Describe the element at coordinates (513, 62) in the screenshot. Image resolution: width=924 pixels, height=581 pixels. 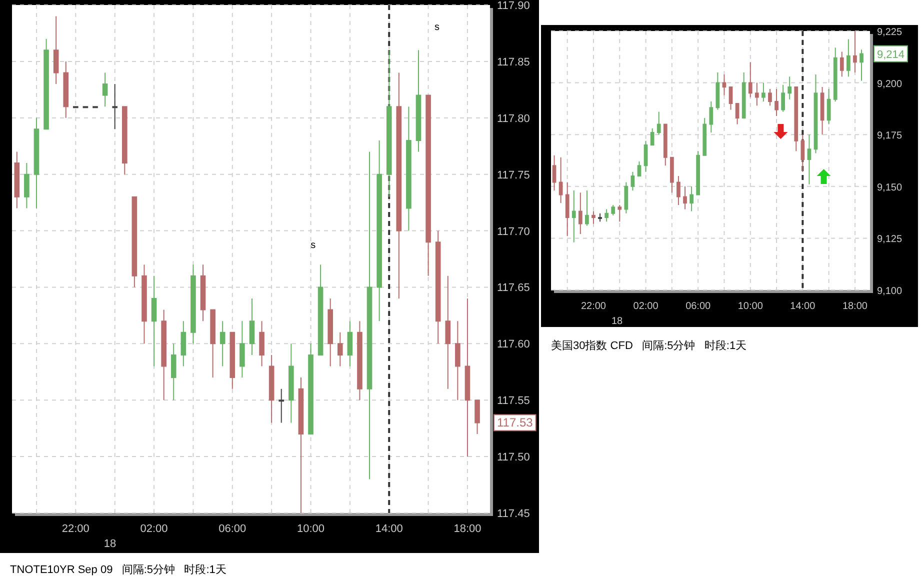
I see `y-tick-label: 117.85` at that location.